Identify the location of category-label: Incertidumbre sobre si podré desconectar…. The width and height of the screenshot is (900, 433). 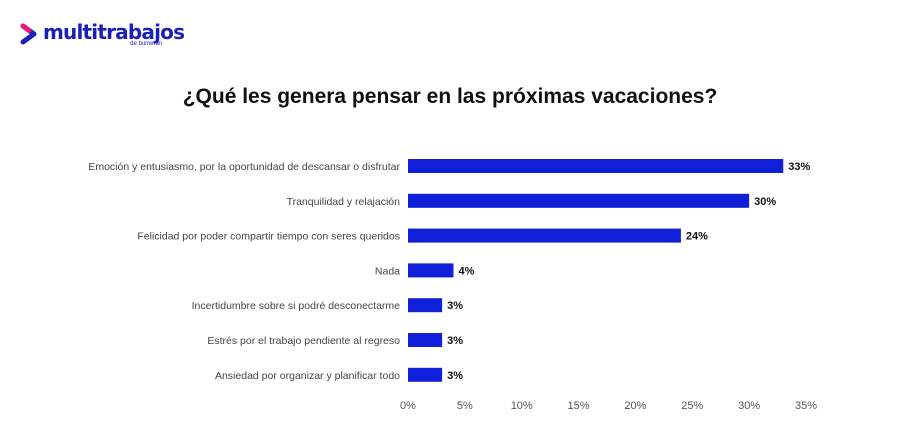
(296, 306).